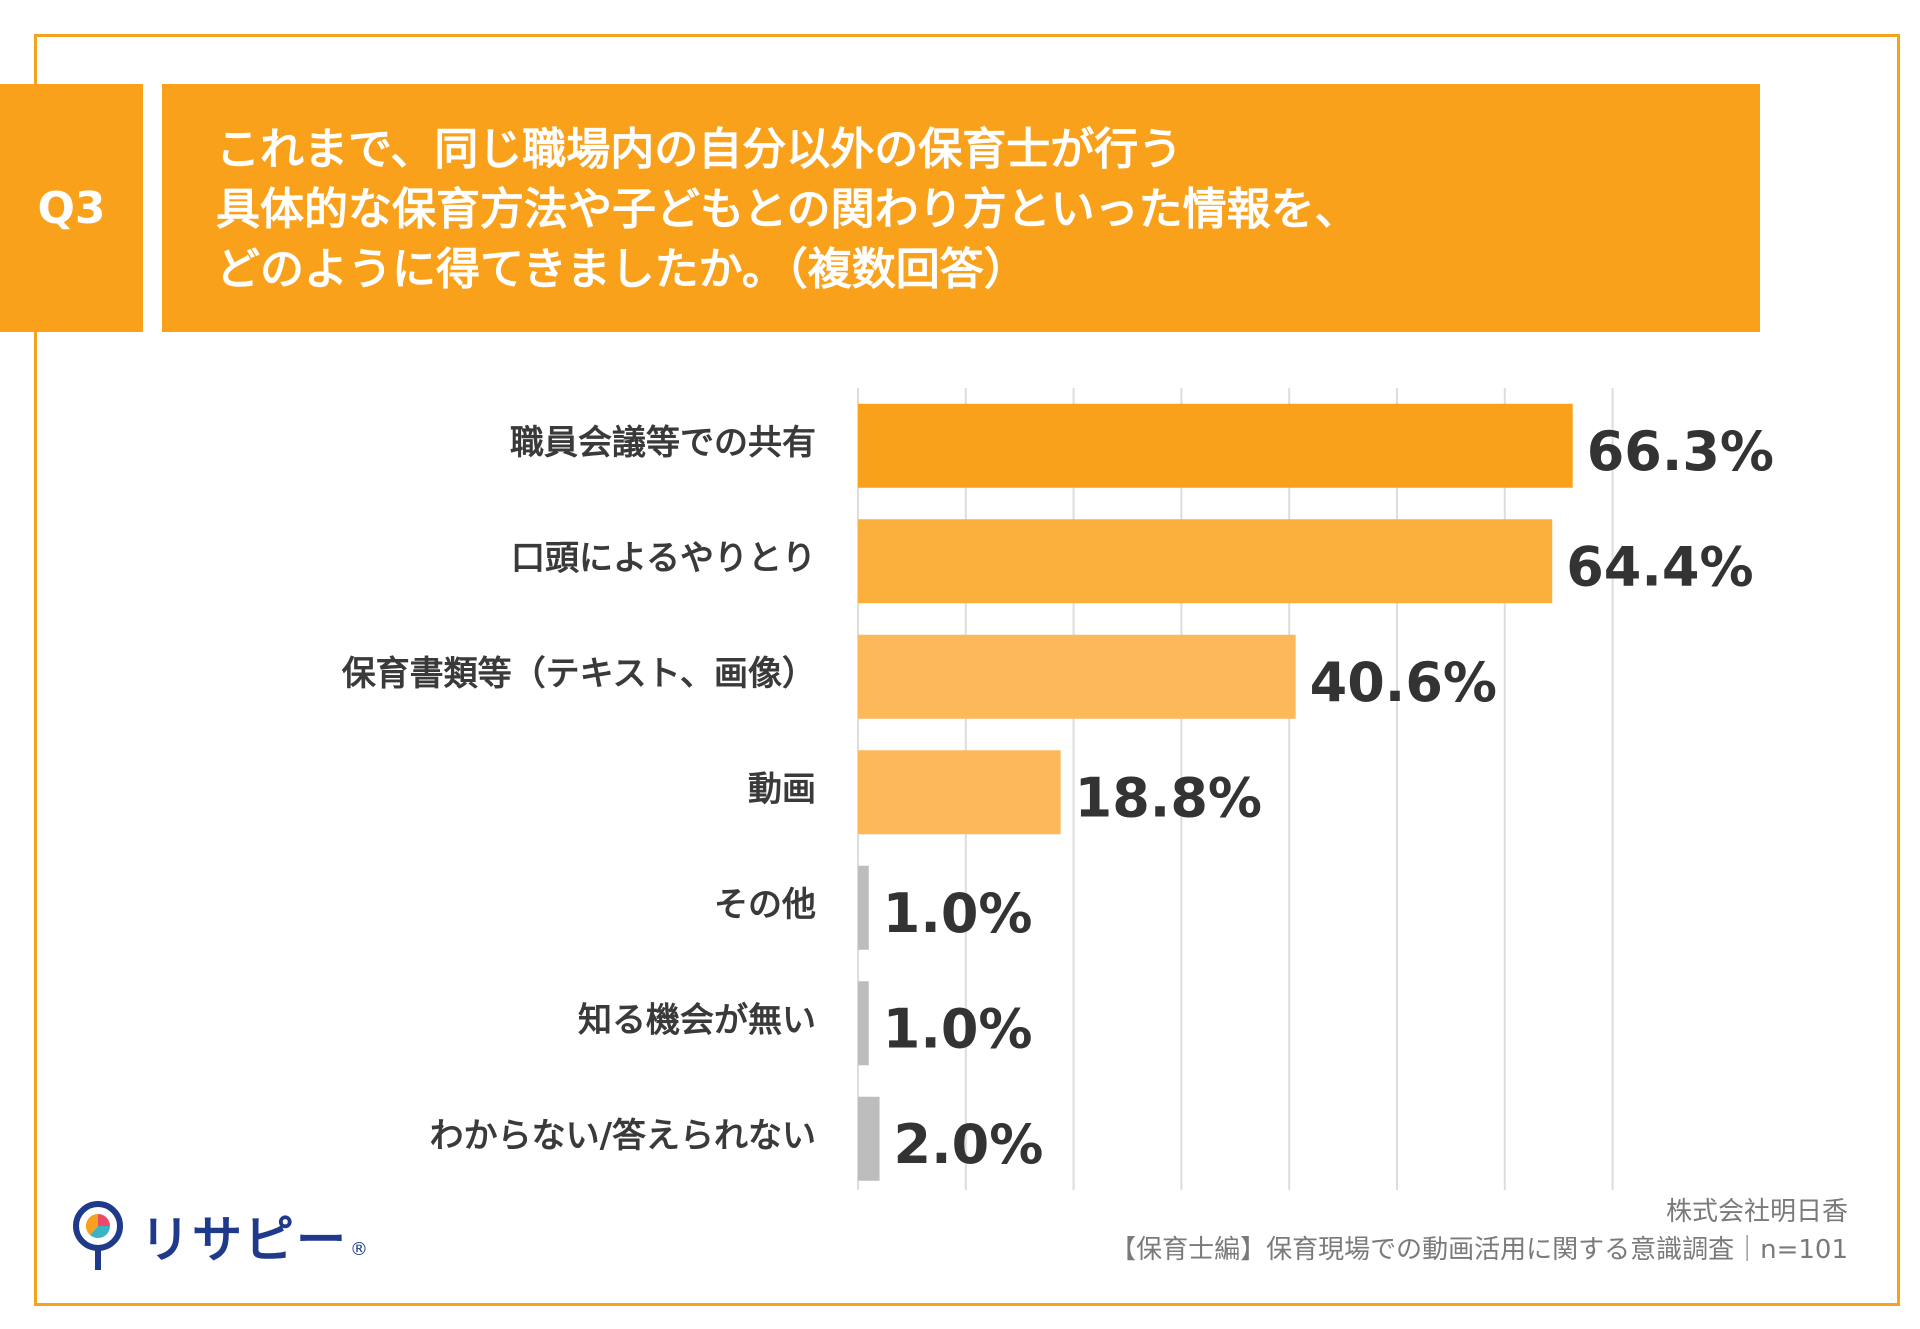 The image size is (1920, 1329). What do you see at coordinates (98, 1235) in the screenshot?
I see `logo-pin-icon` at bounding box center [98, 1235].